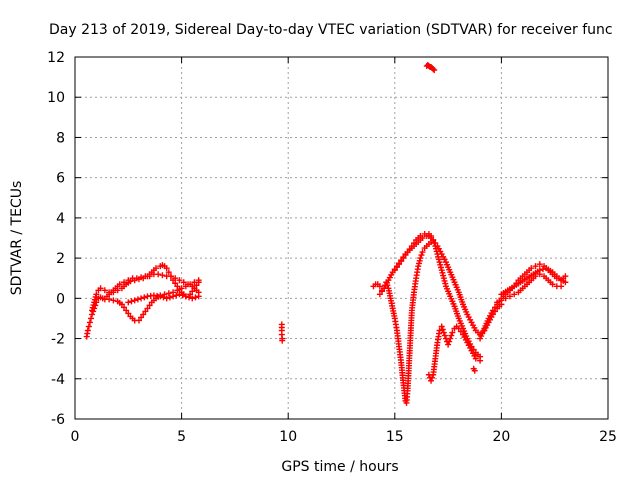 The height and width of the screenshot is (480, 640). I want to click on x-axis-label: GPS time / hours, so click(339, 467).